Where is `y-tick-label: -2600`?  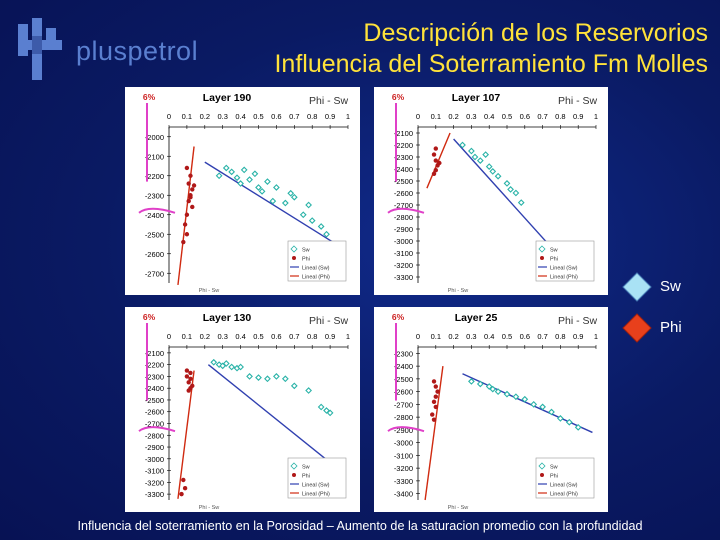 y-tick-label: -2600 is located at coordinates (403, 392).